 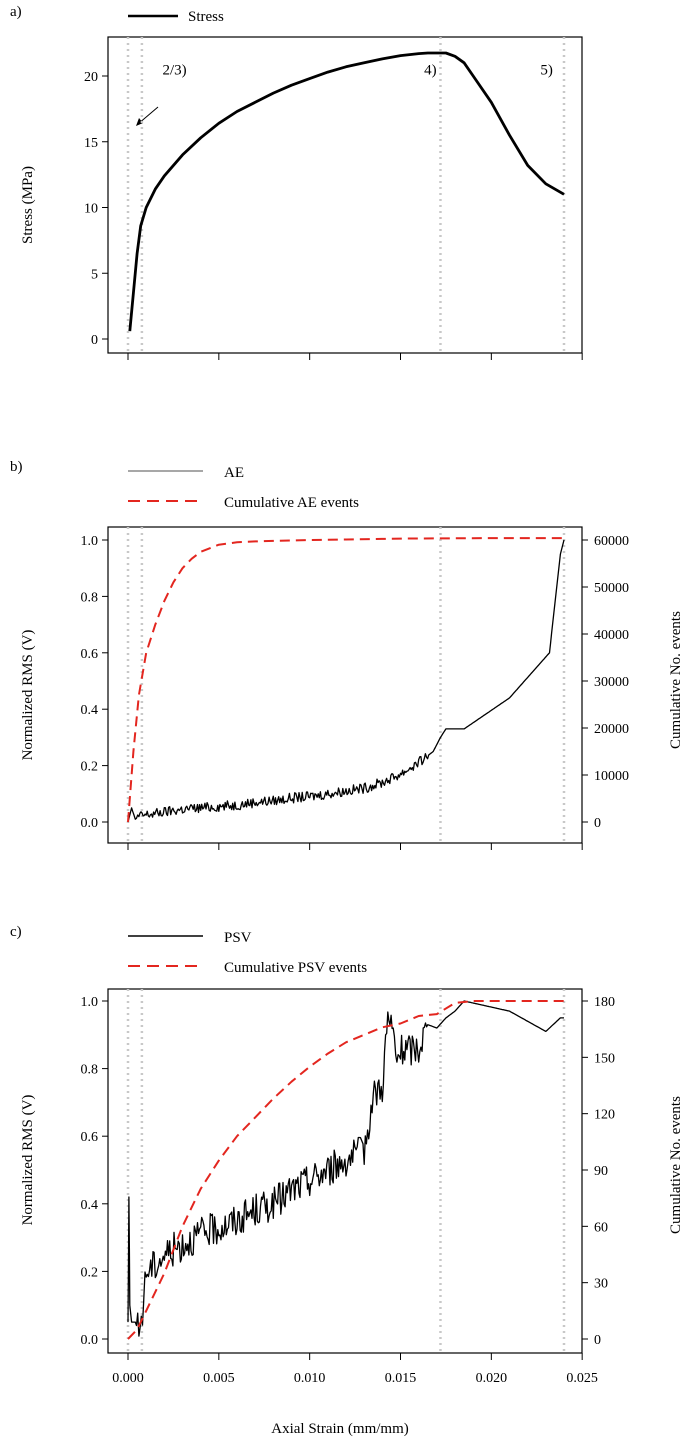 What do you see at coordinates (91, 77) in the screenshot?
I see `ytick-label-0-4: 20` at bounding box center [91, 77].